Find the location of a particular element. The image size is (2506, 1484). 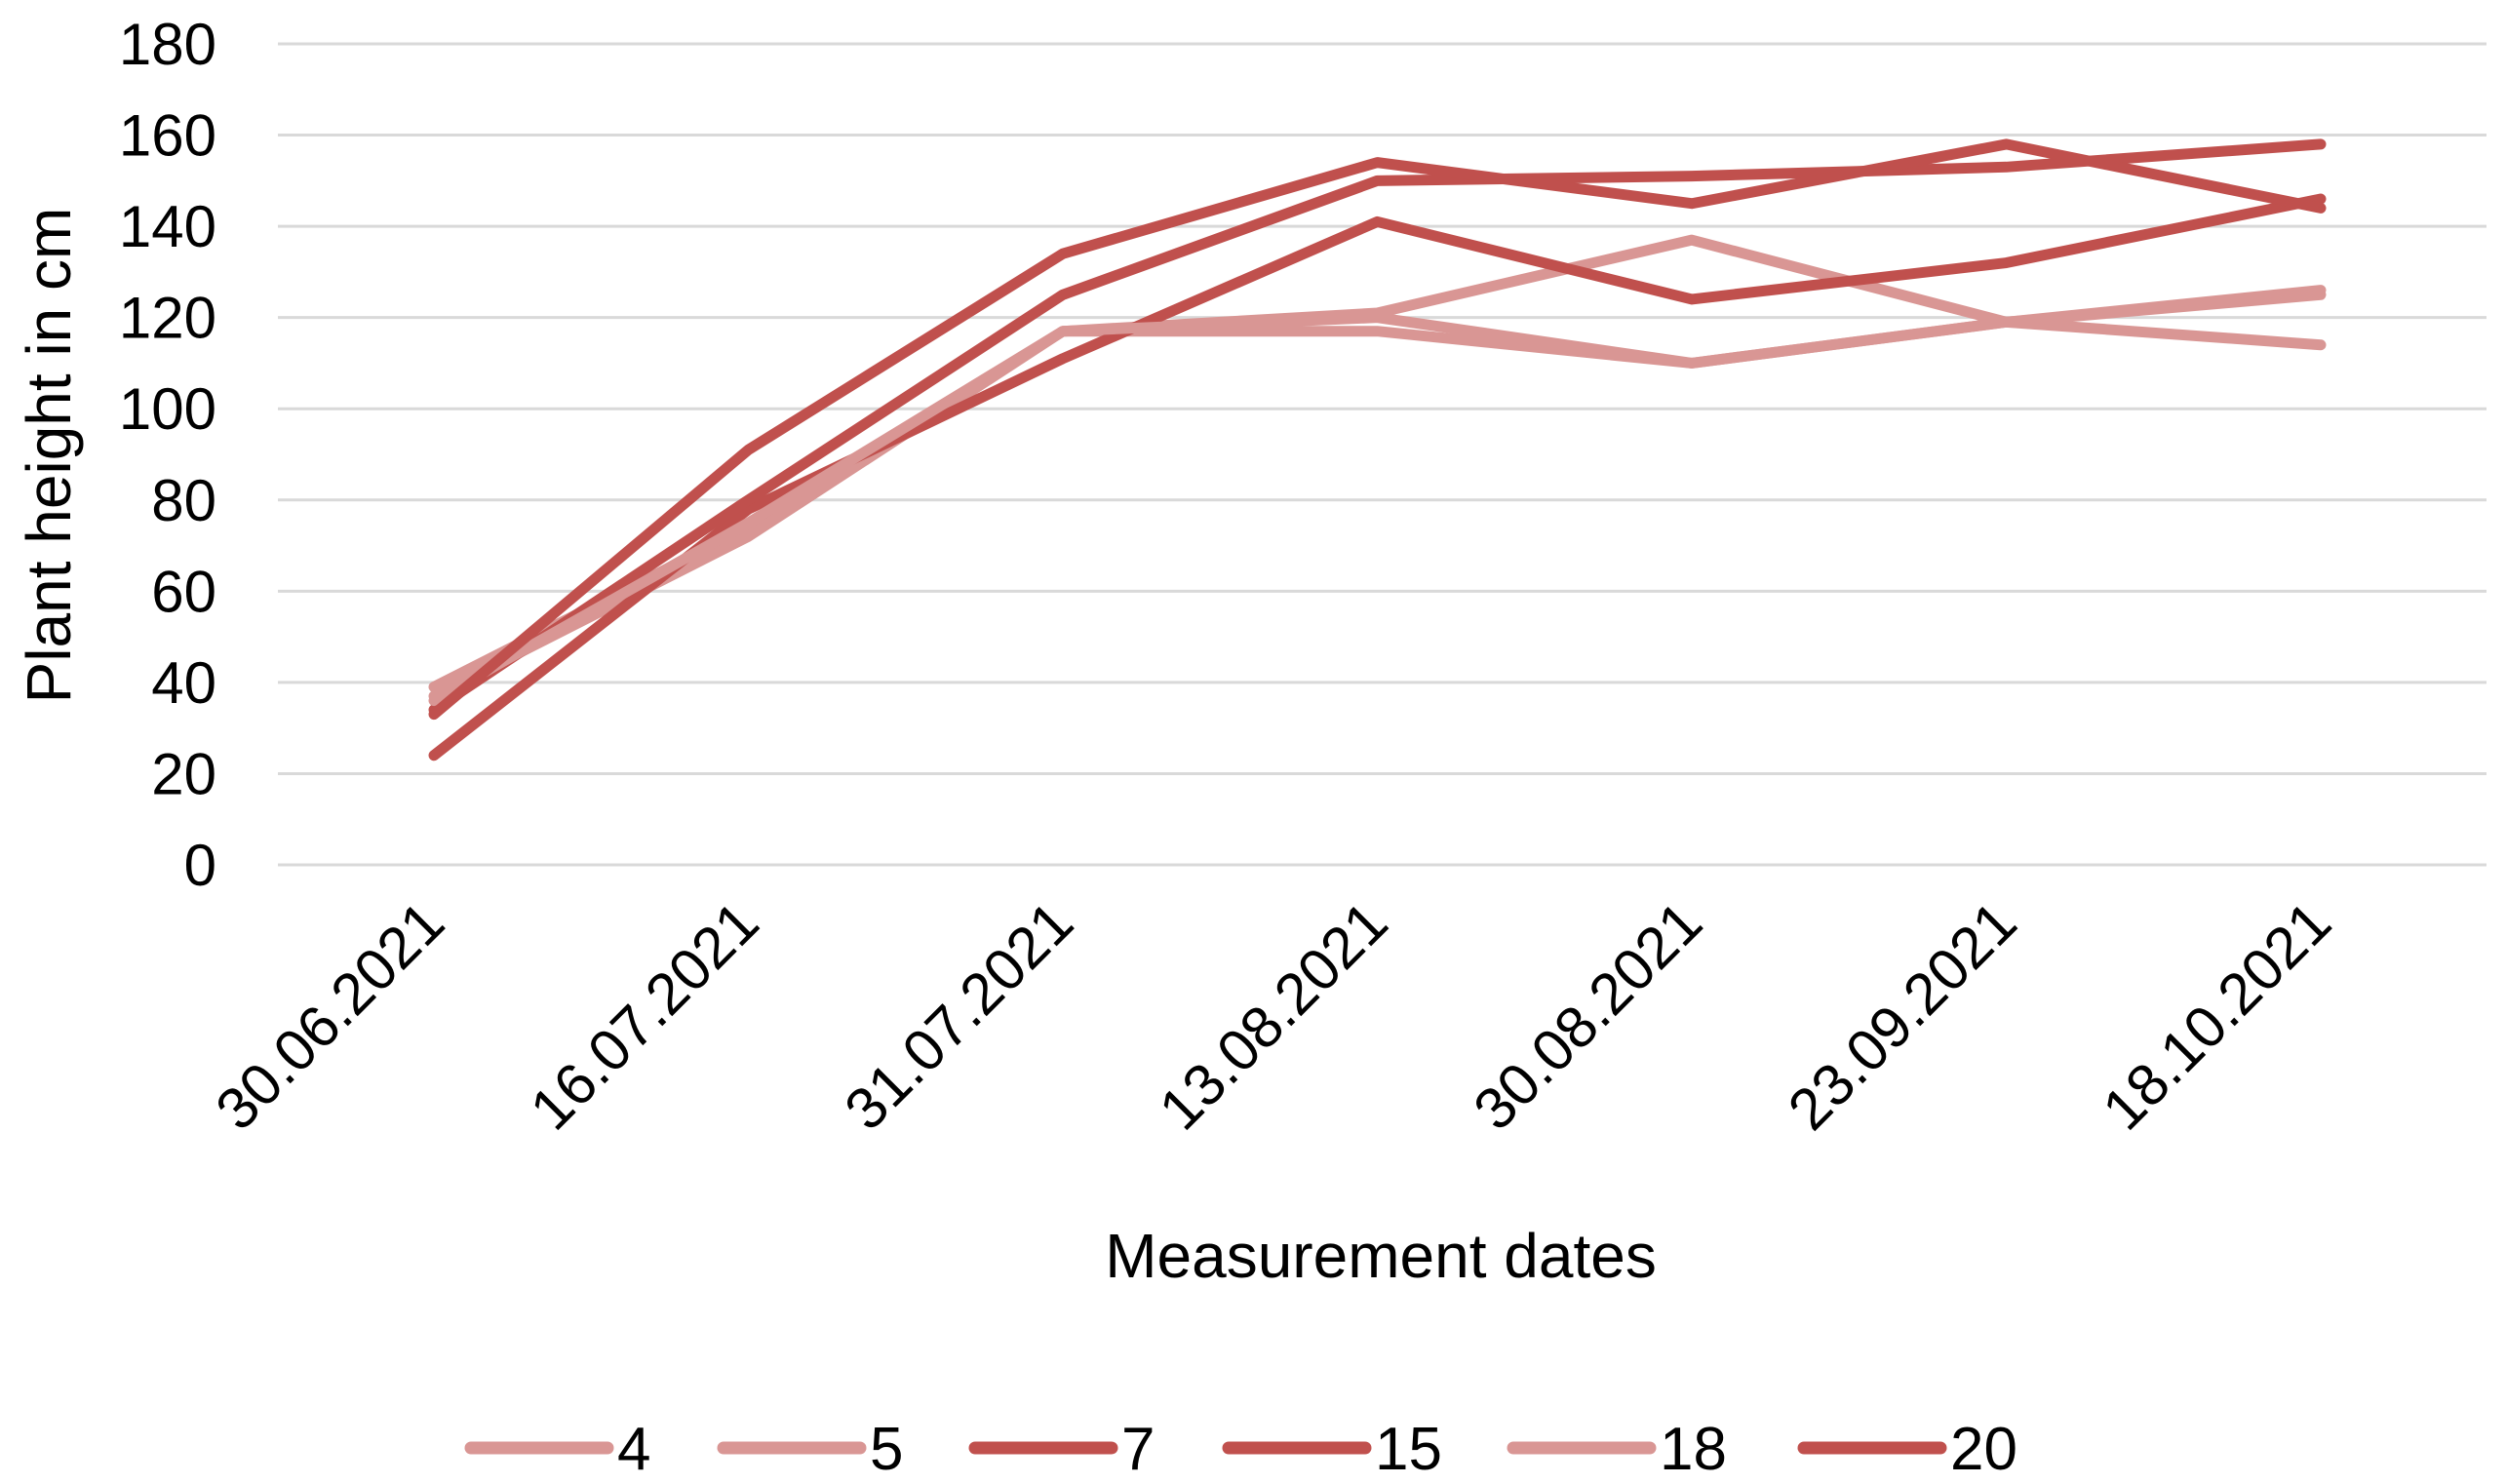

y-tick-label: 100 is located at coordinates (167, 409).